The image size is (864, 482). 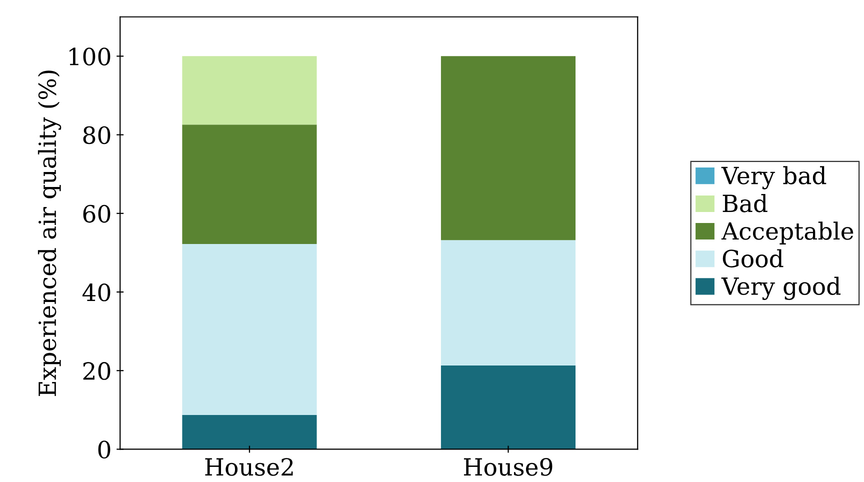 What do you see at coordinates (96, 135) in the screenshot?
I see `y-tick-label: 80` at bounding box center [96, 135].